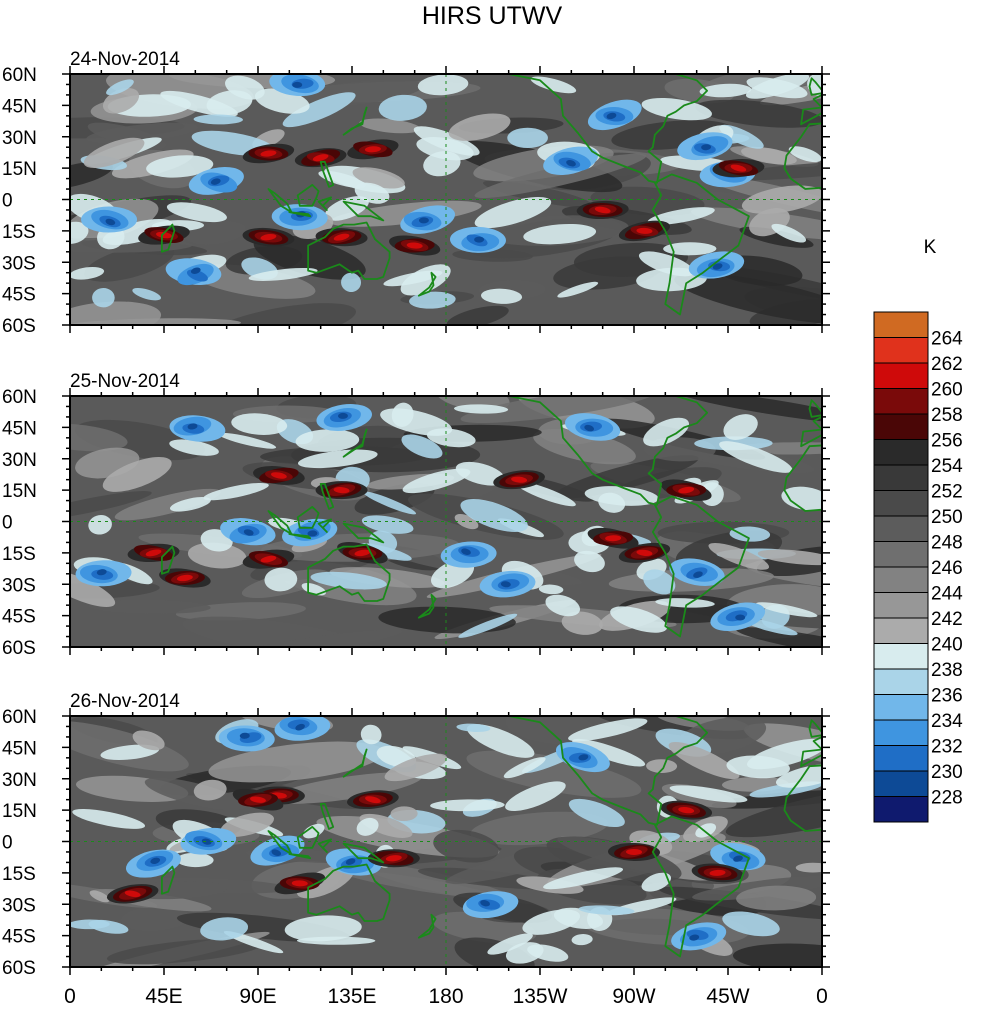 The image size is (983, 1014). I want to click on panel-date-label: 25-Nov-2014, so click(125, 381).